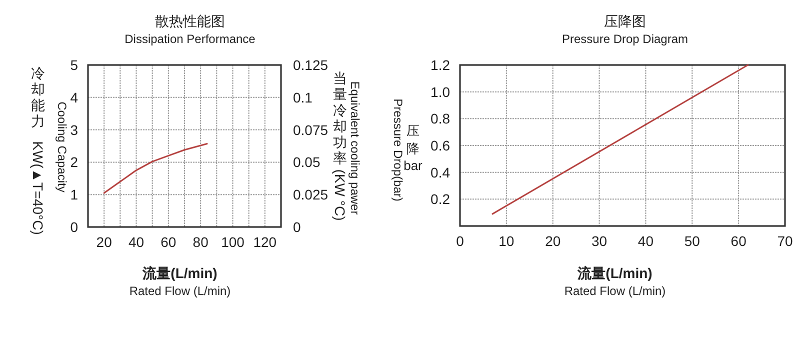 The image size is (800, 348). I want to click on y-tick-label: 3, so click(74, 130).